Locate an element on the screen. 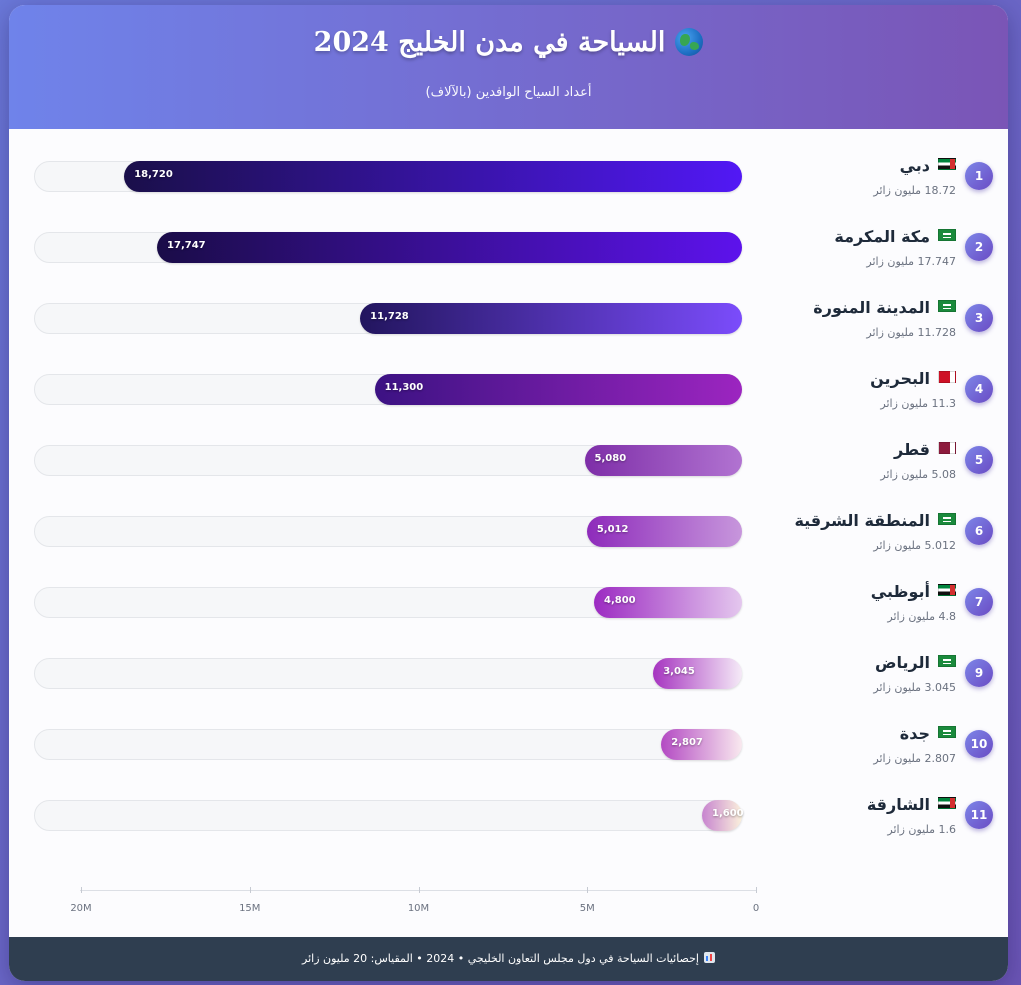 This screenshot has height=985, width=1021. city-name-line: المدينة المنورة is located at coordinates (851, 309).